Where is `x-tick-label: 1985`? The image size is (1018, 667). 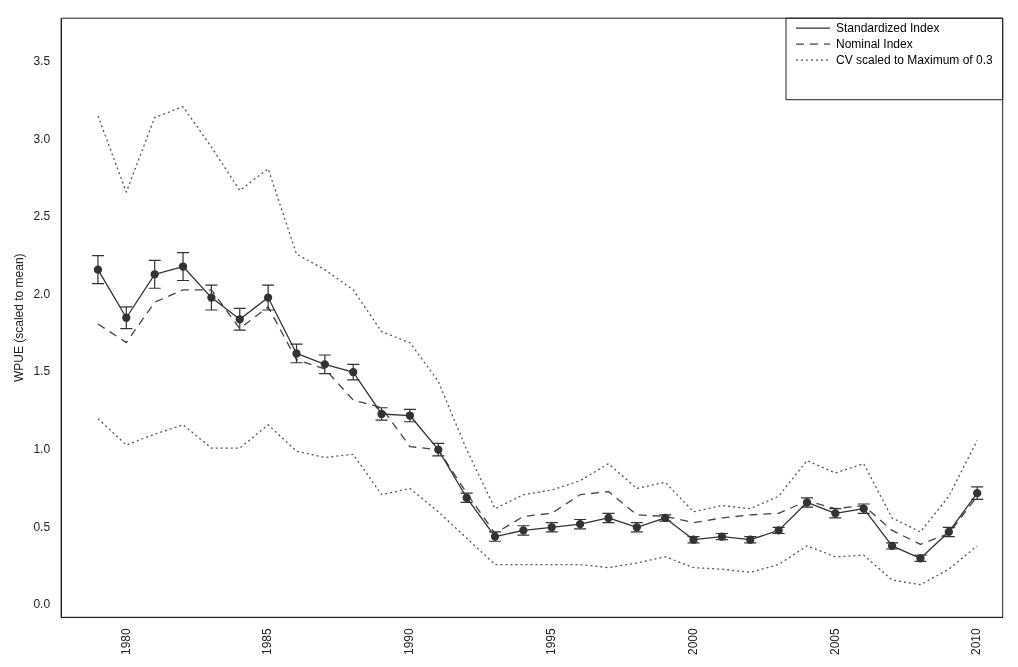 x-tick-label: 1985 is located at coordinates (267, 641).